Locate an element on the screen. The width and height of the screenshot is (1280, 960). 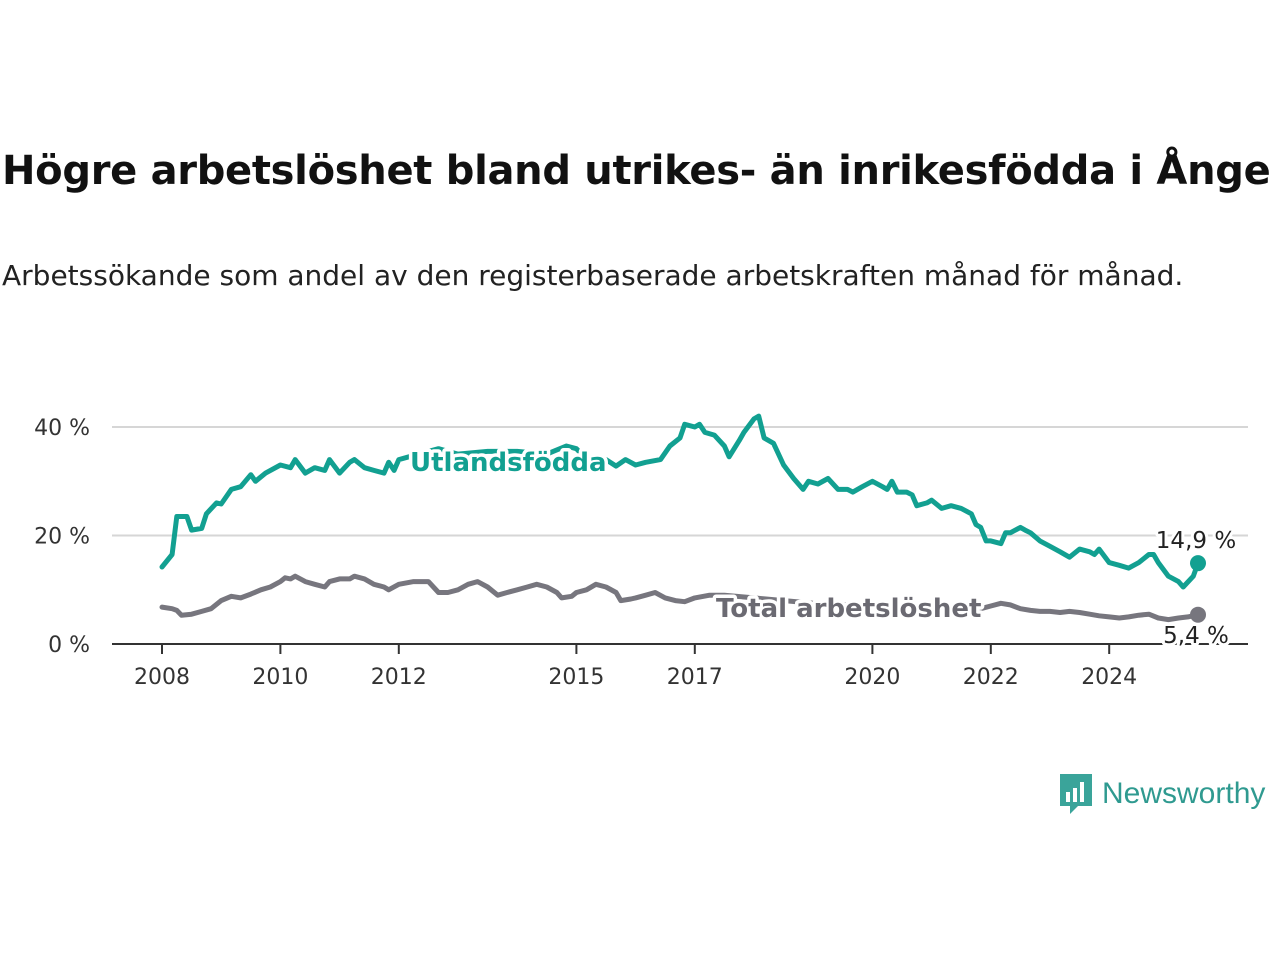
x-tick-label: 2012 is located at coordinates (399, 677).